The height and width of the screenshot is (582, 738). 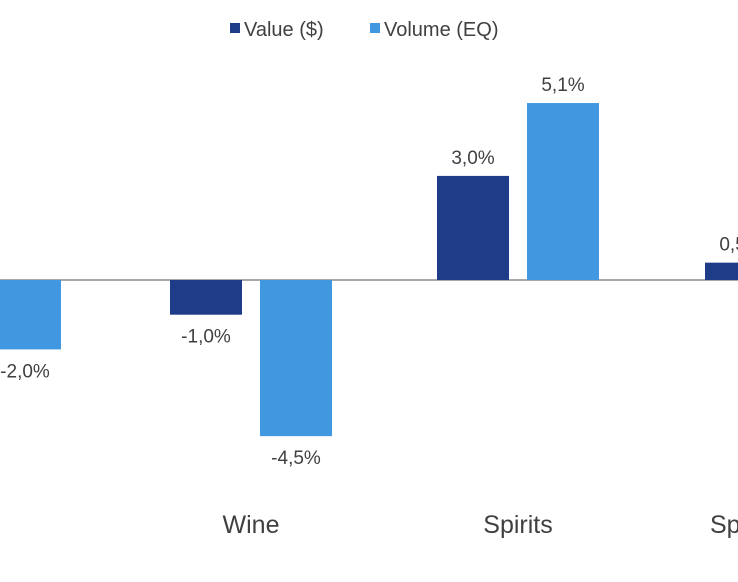 I want to click on data-label-1-3: 3,0%, so click(x=472, y=158).